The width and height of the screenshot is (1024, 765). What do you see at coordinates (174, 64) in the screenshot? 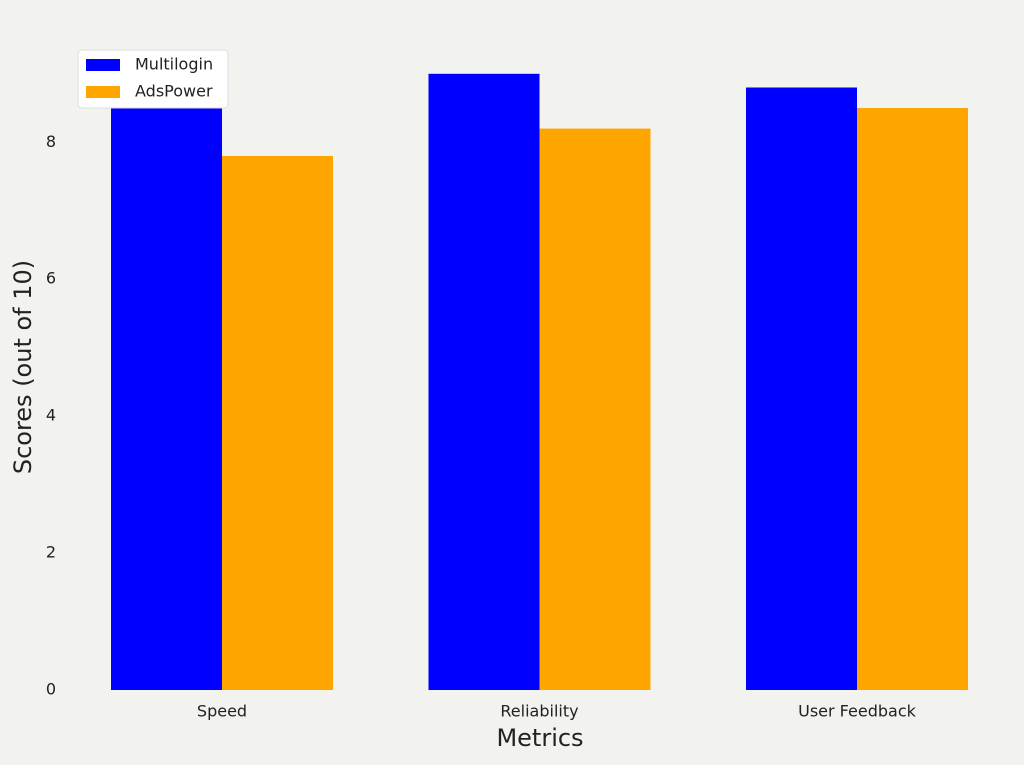
I see `legend-label: Multilogin` at bounding box center [174, 64].